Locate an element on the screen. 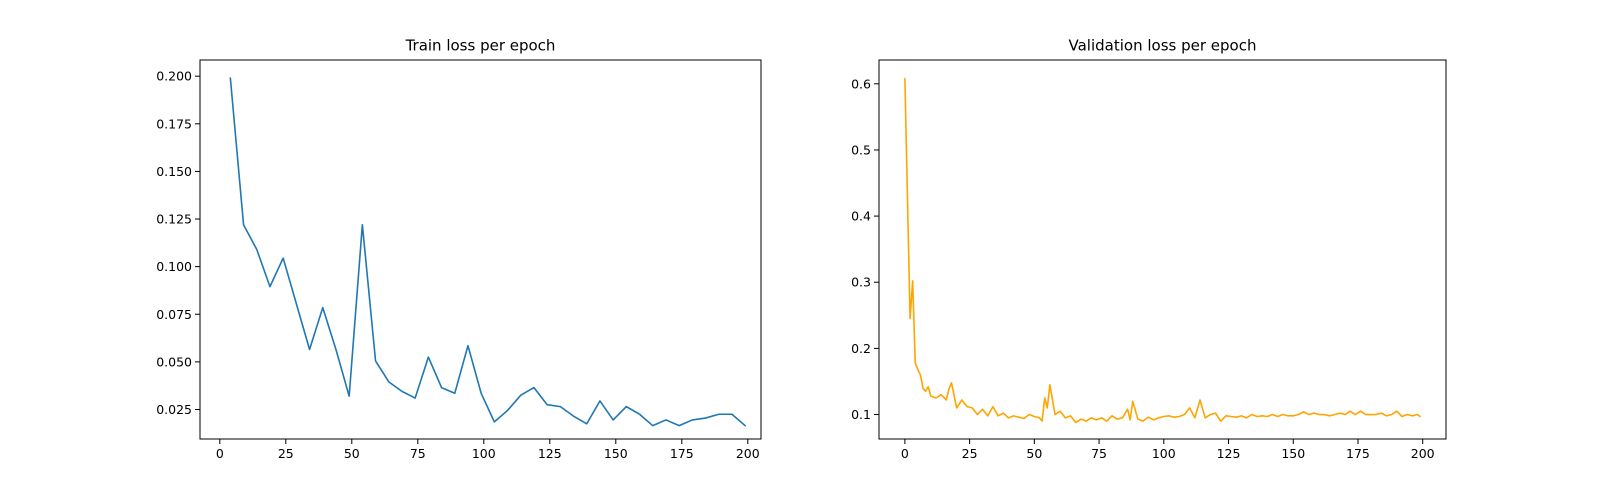  train-loss-x-tick-label: 100 is located at coordinates (484, 453).